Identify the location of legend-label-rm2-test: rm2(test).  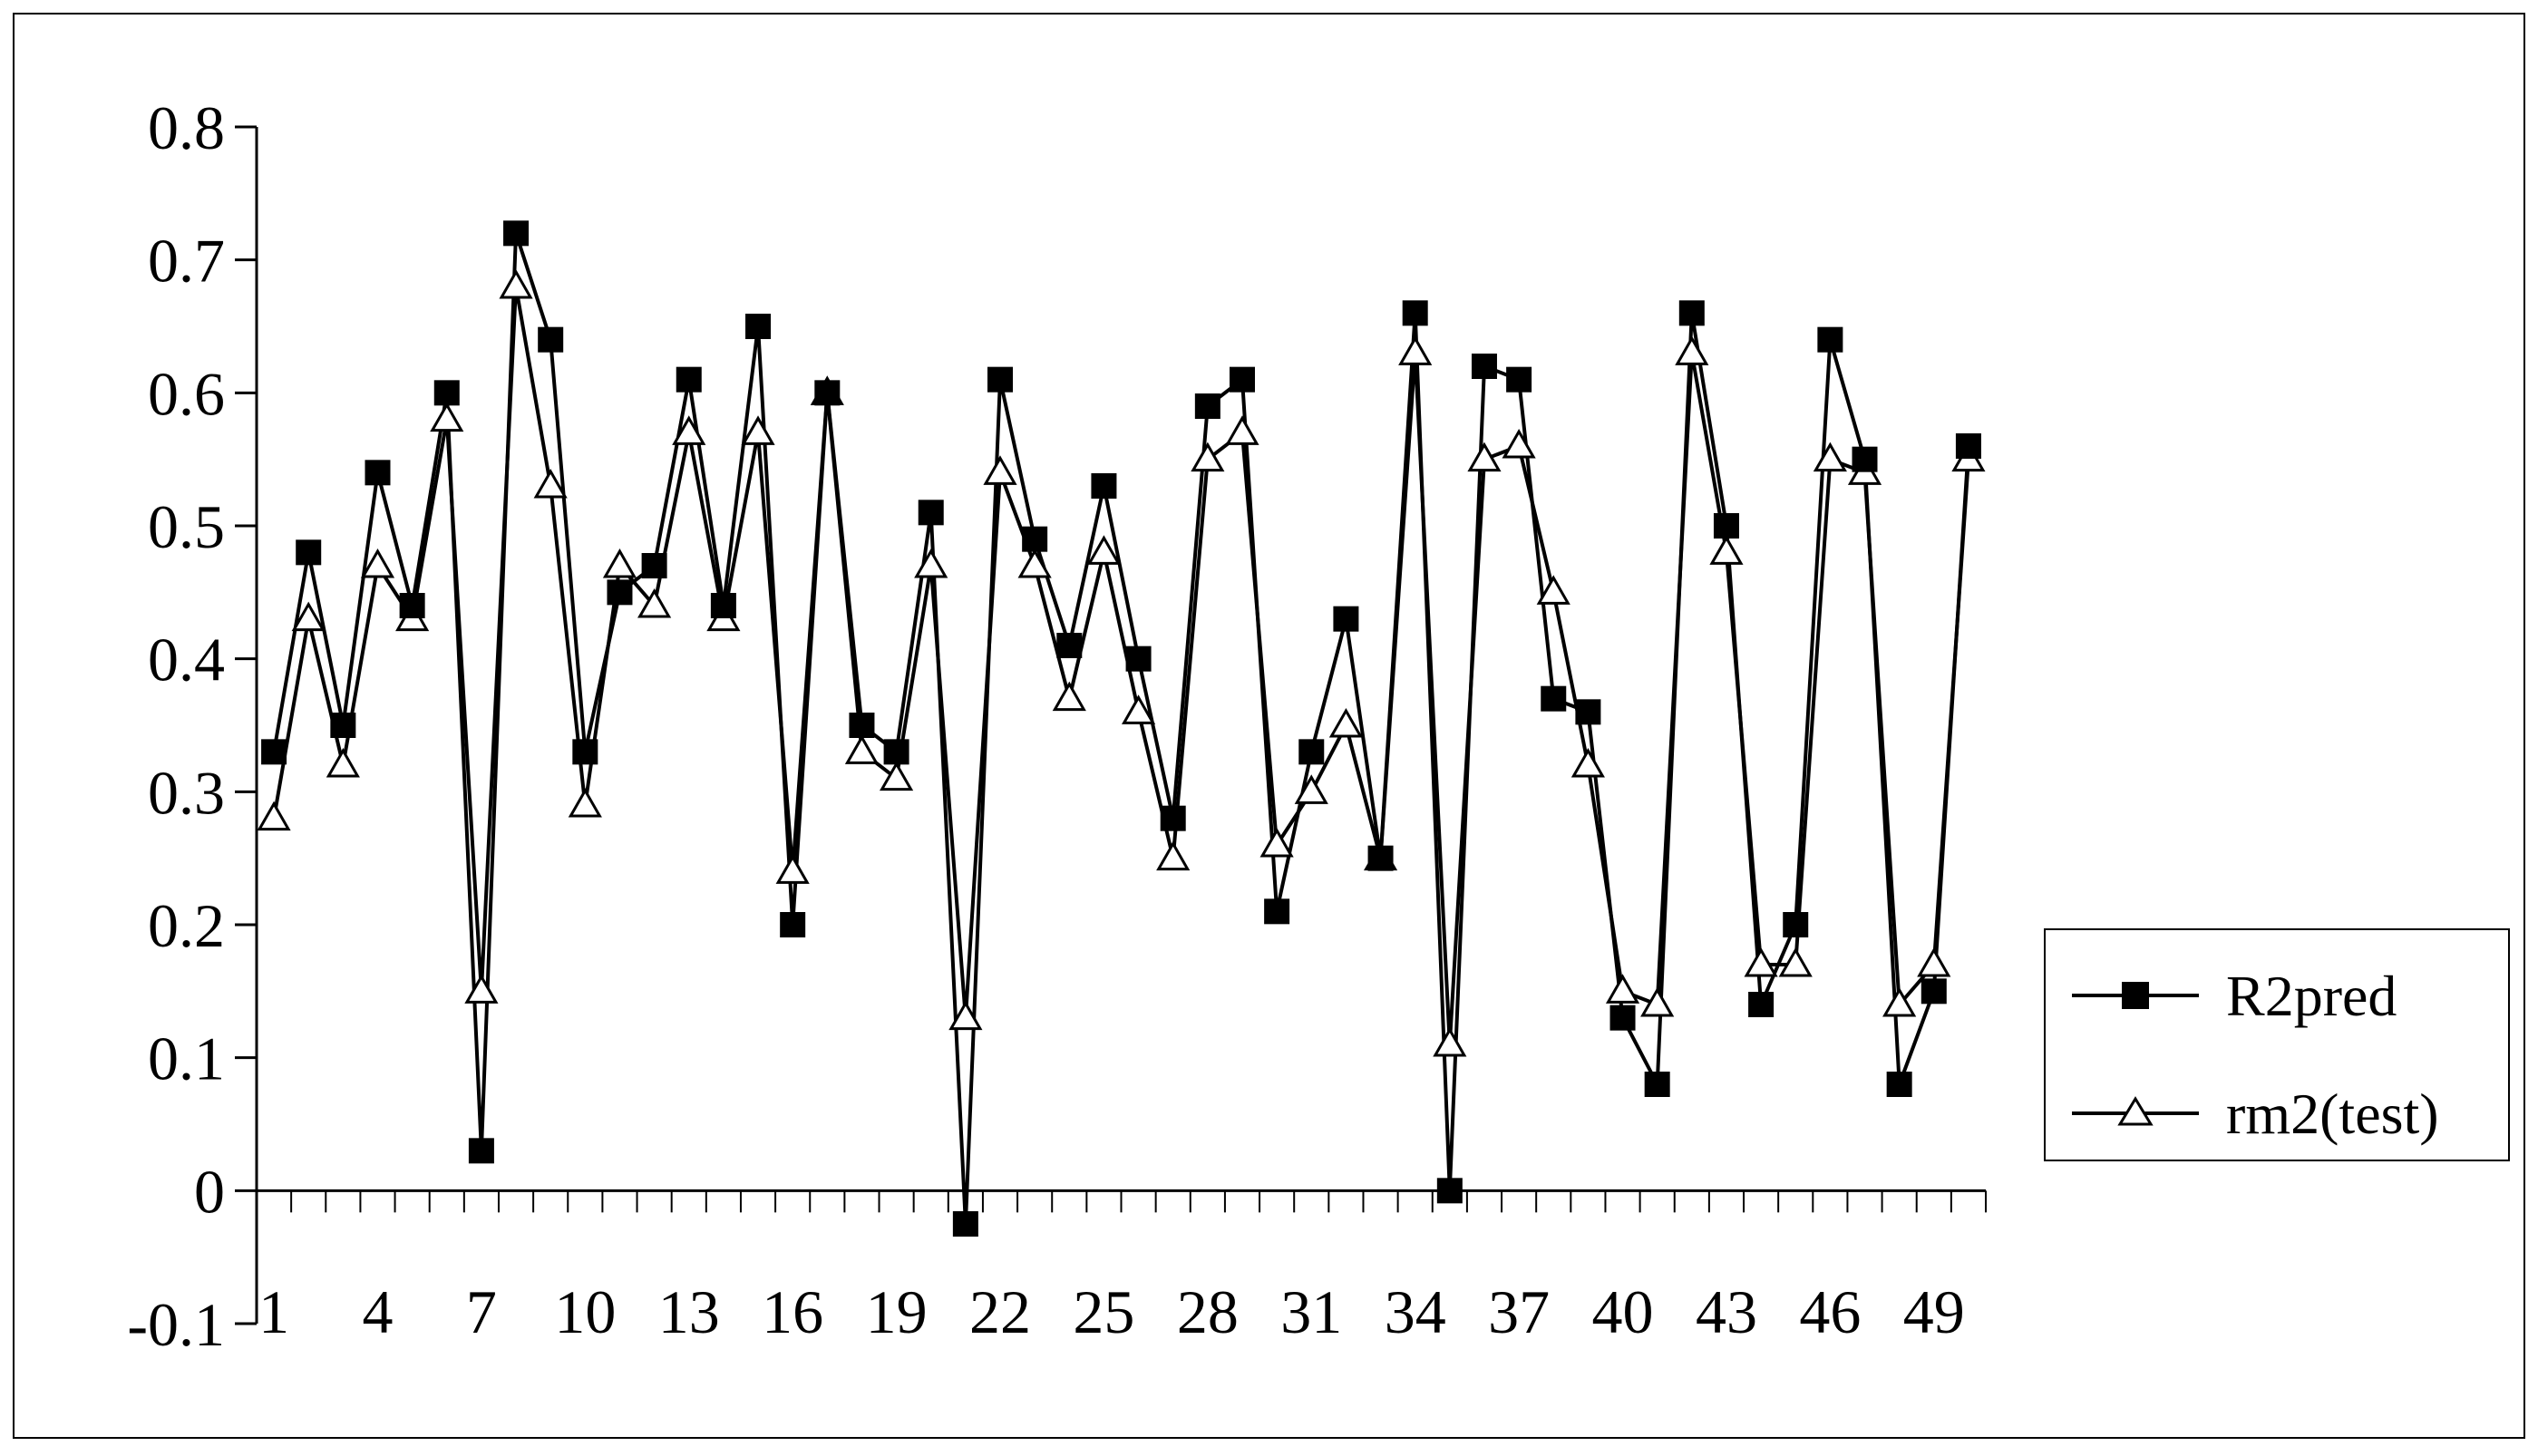
(2333, 1114).